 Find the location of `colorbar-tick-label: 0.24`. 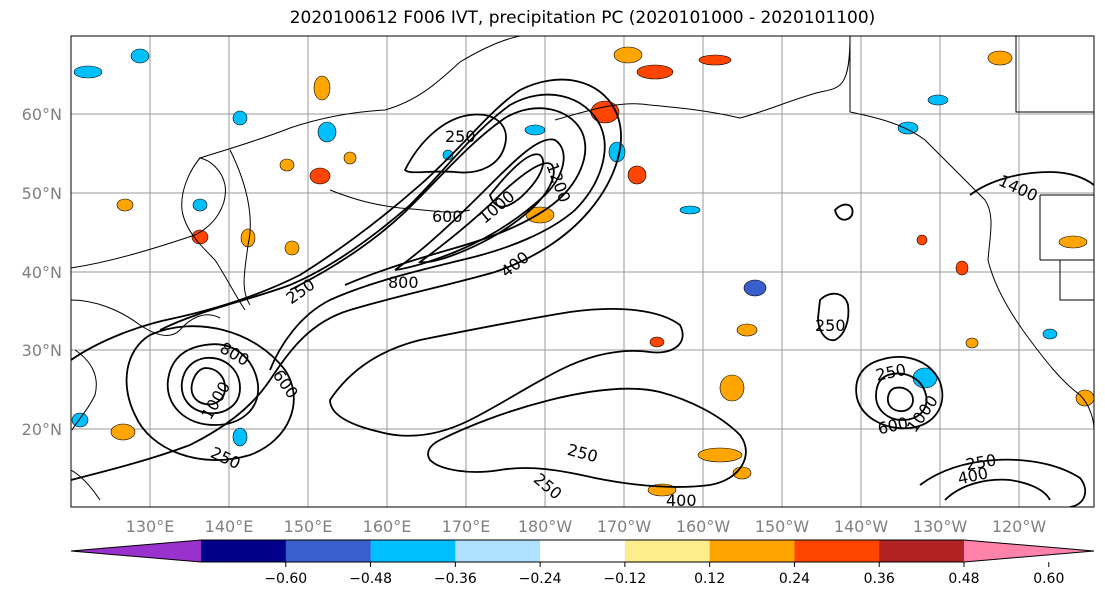

colorbar-tick-label: 0.24 is located at coordinates (794, 579).